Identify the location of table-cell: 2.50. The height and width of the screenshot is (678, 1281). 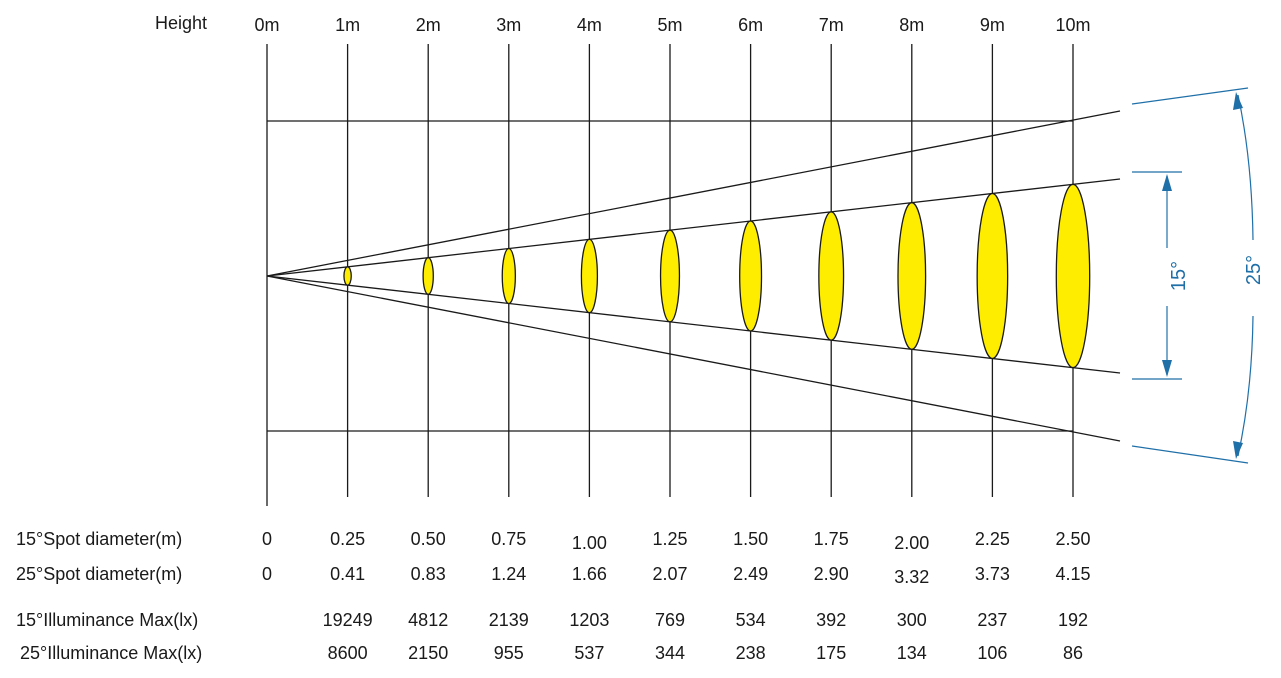
(1072, 539).